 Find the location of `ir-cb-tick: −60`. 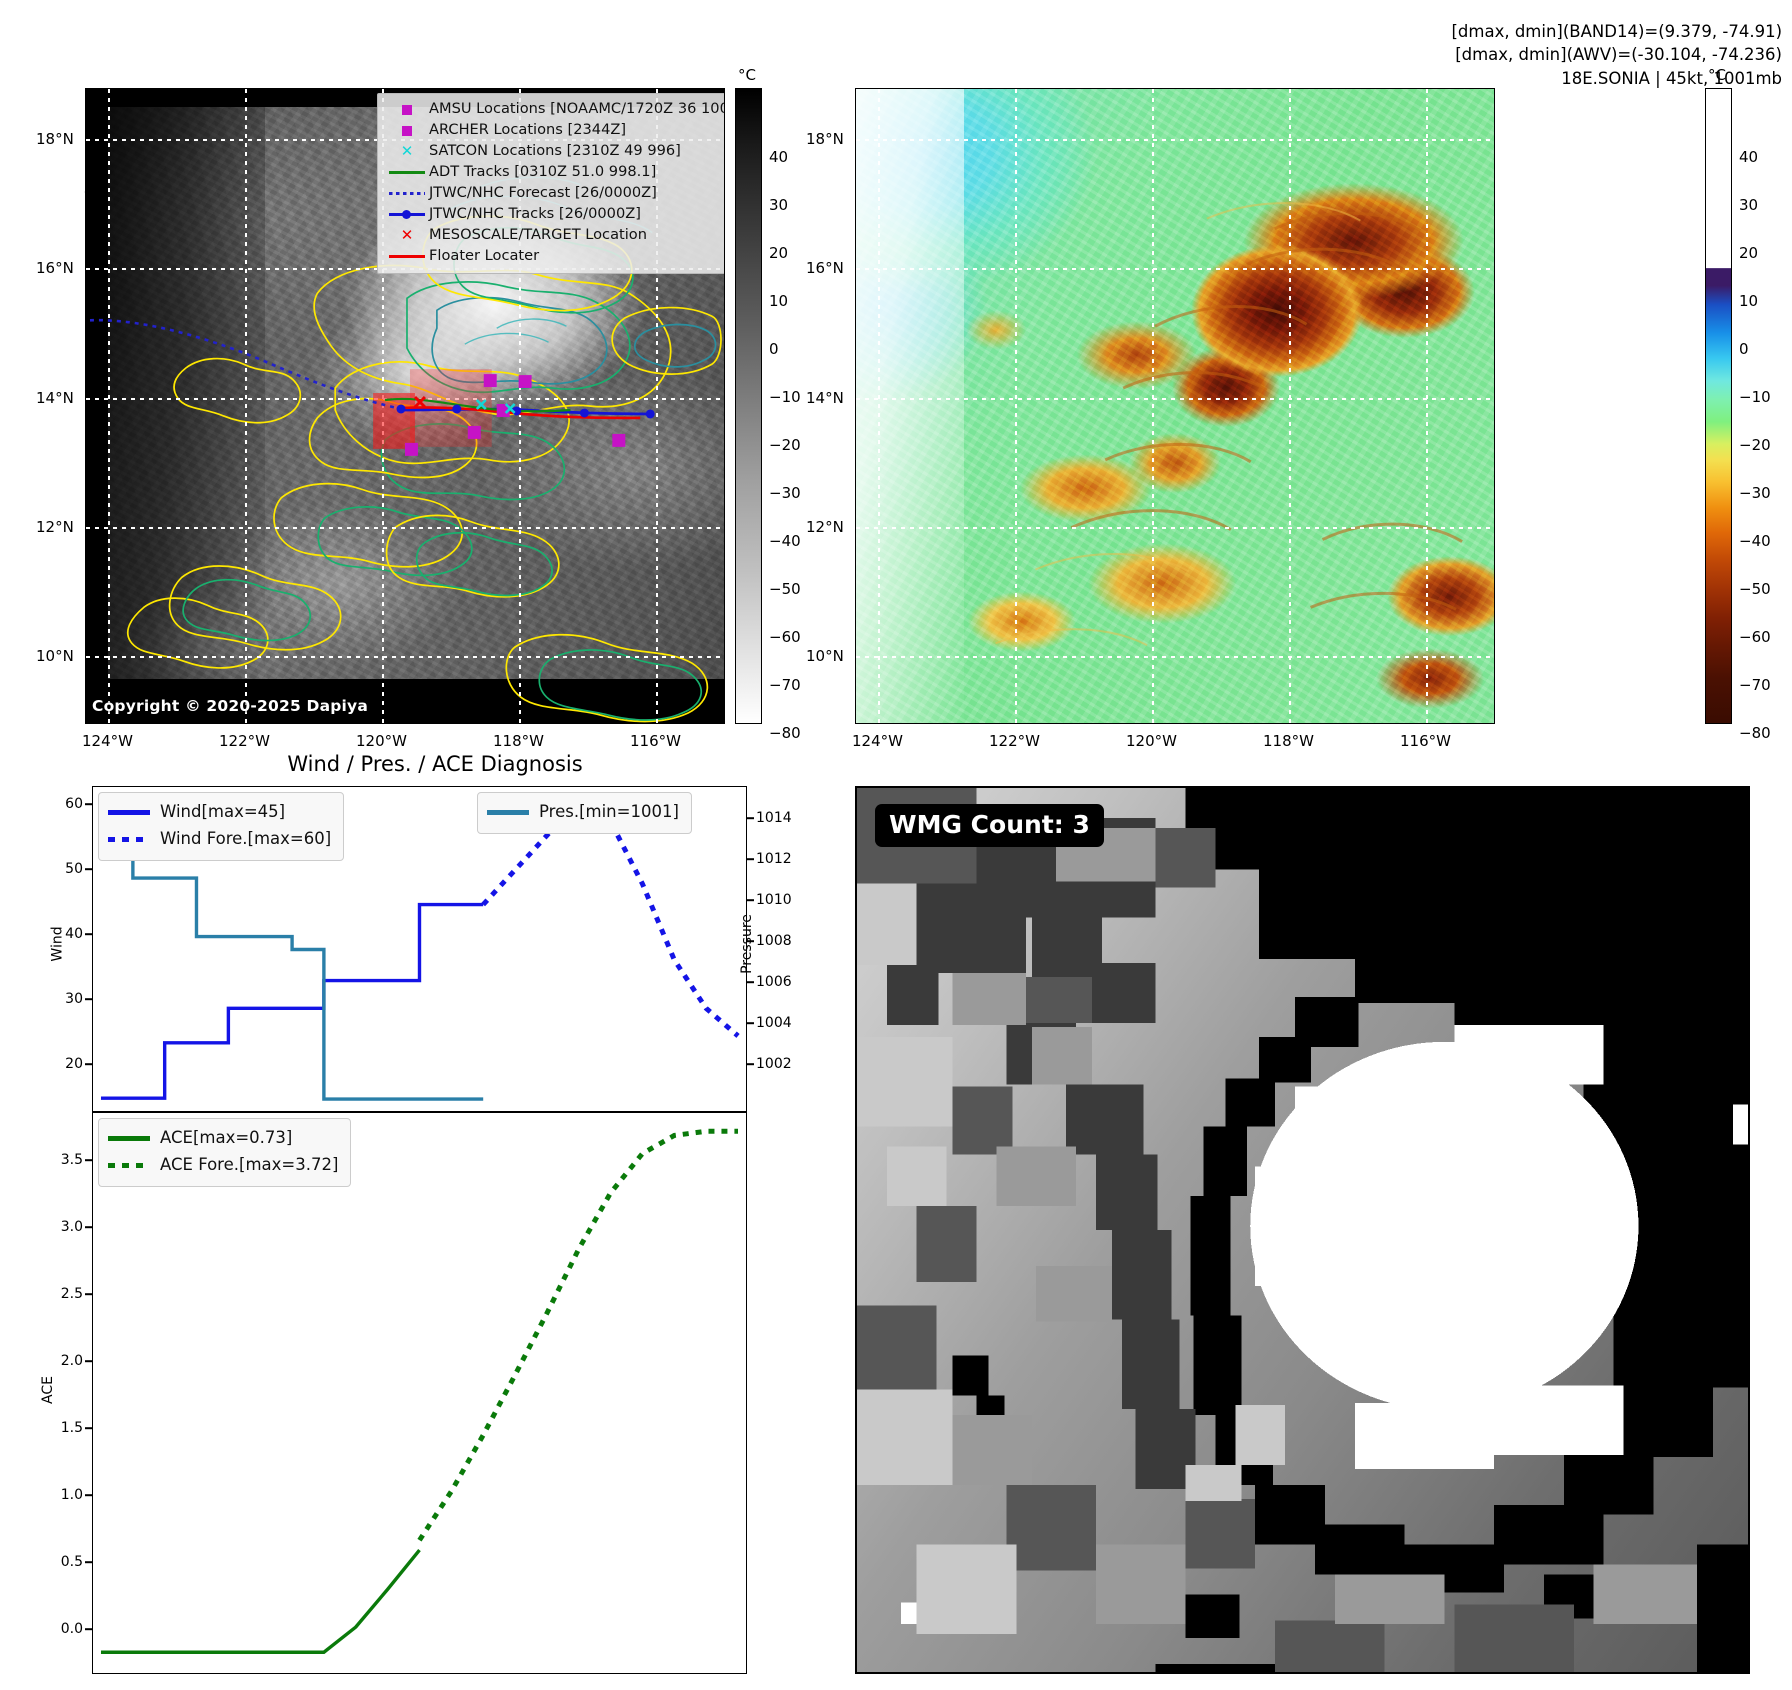

ir-cb-tick: −60 is located at coordinates (785, 637).